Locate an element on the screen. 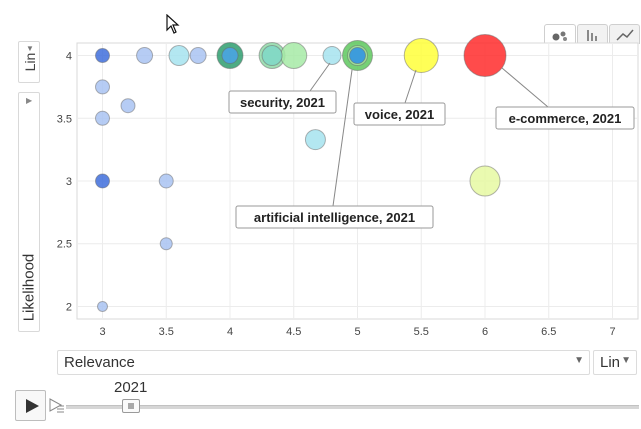 This screenshot has width=641, height=429. annotation-label: security, 2021 is located at coordinates (282, 102).